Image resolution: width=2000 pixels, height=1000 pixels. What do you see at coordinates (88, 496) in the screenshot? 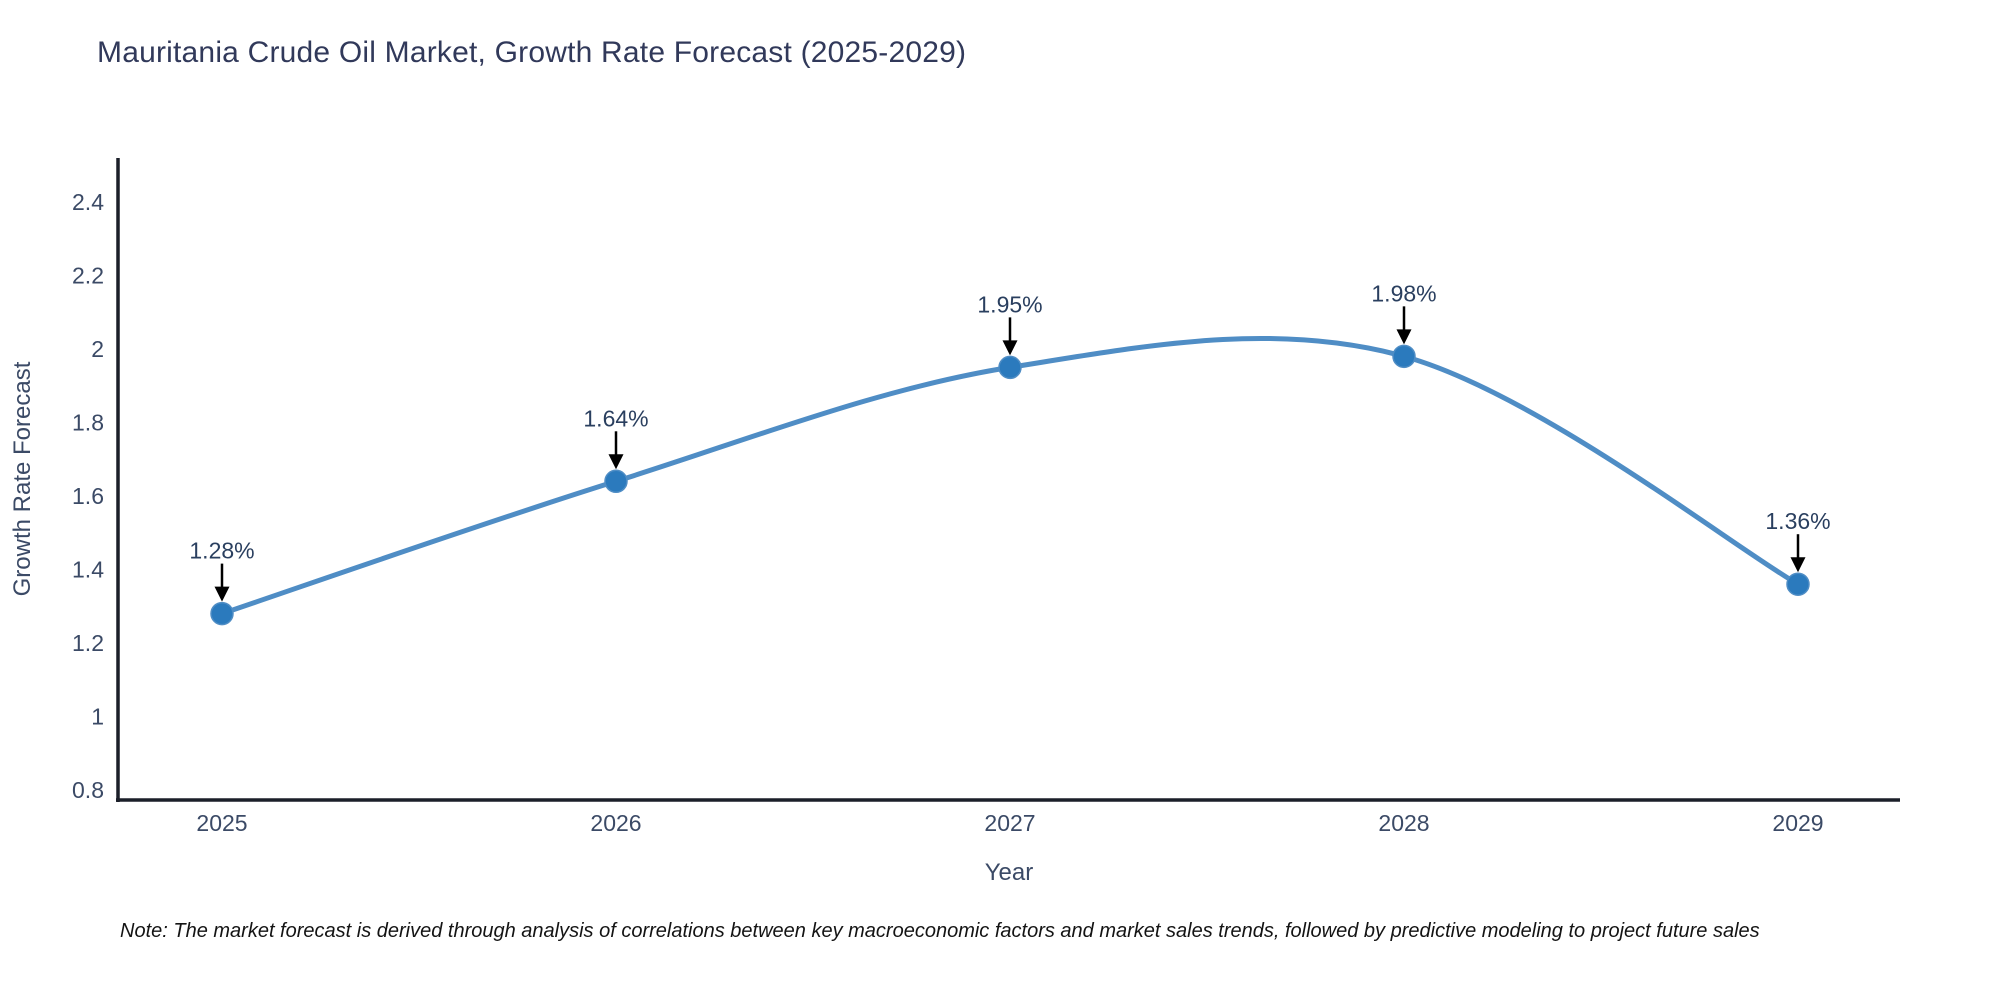
I see `y-tick-label: 1.6` at bounding box center [88, 496].